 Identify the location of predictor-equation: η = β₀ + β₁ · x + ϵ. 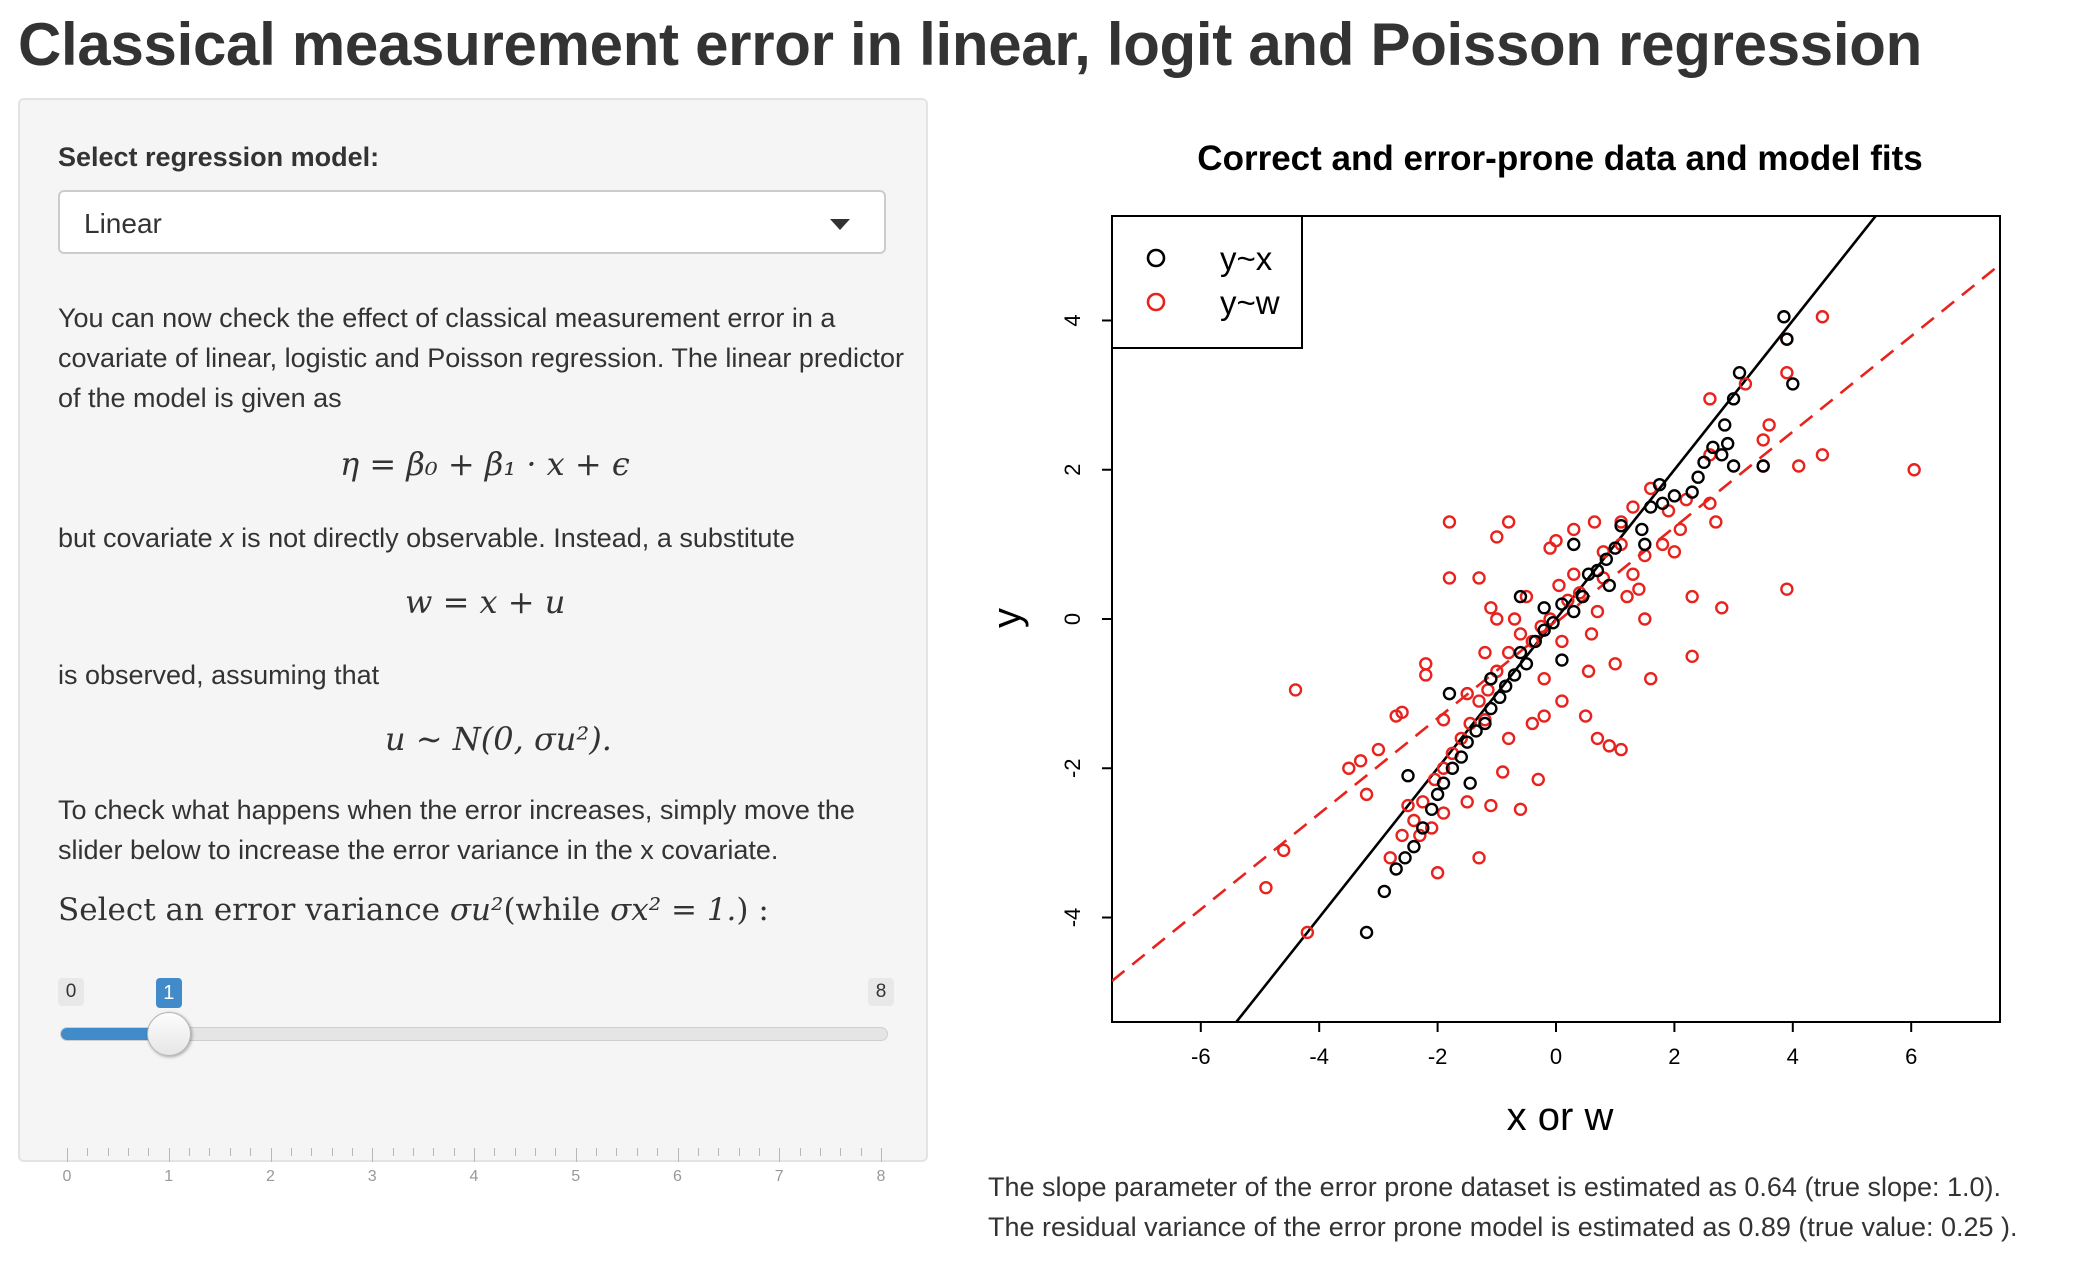
(485, 464).